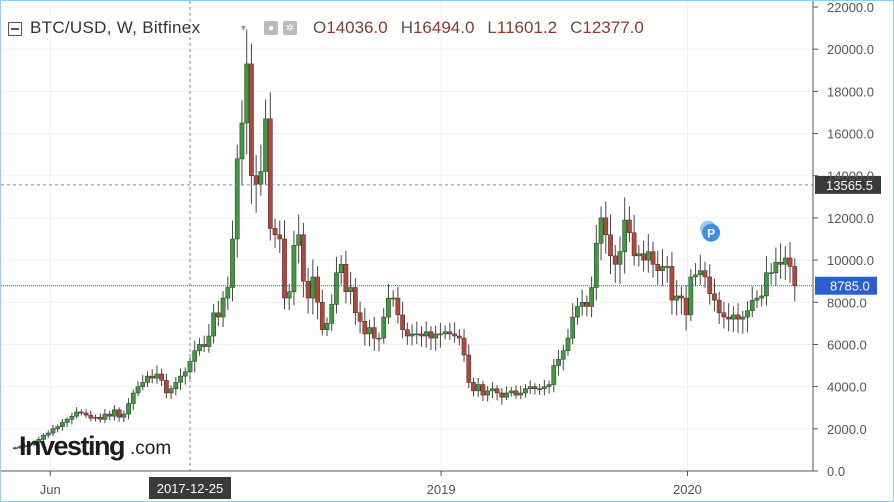  What do you see at coordinates (290, 28) in the screenshot?
I see `gear-icon: ✲` at bounding box center [290, 28].